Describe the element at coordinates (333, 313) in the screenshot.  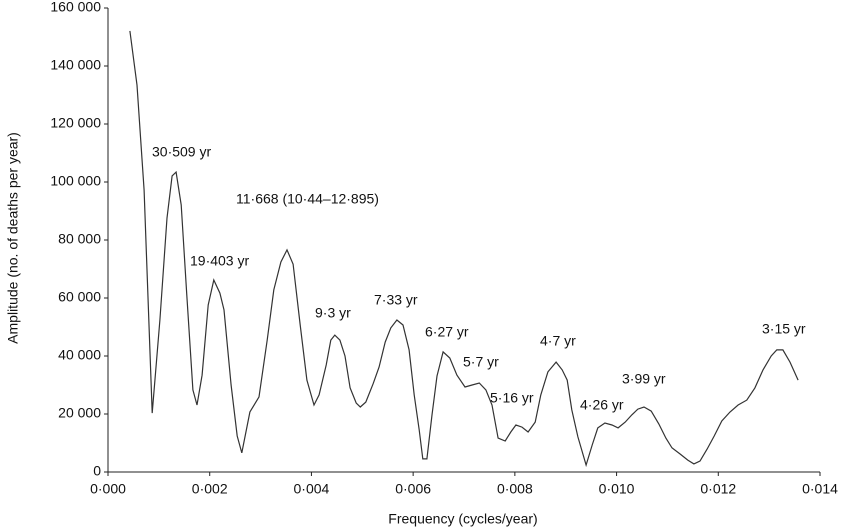
I see `annotation: 9·3 yr` at that location.